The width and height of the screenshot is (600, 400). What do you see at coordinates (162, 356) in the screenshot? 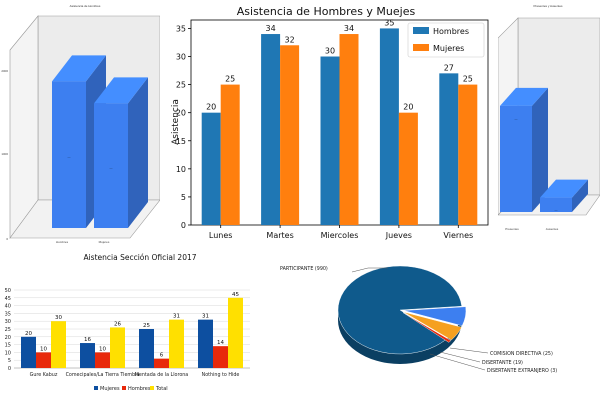
I see `data-label: 6` at bounding box center [162, 356].